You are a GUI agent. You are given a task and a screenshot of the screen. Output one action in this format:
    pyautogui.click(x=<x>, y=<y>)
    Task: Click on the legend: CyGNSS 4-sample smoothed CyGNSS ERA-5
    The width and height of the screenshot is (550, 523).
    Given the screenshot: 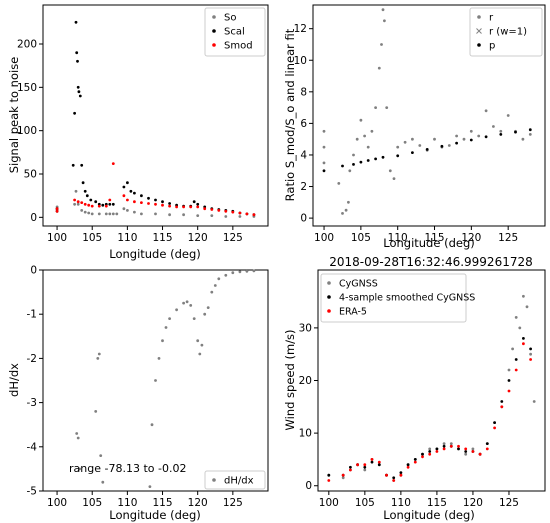 What is the action you would take?
    pyautogui.click(x=397, y=298)
    